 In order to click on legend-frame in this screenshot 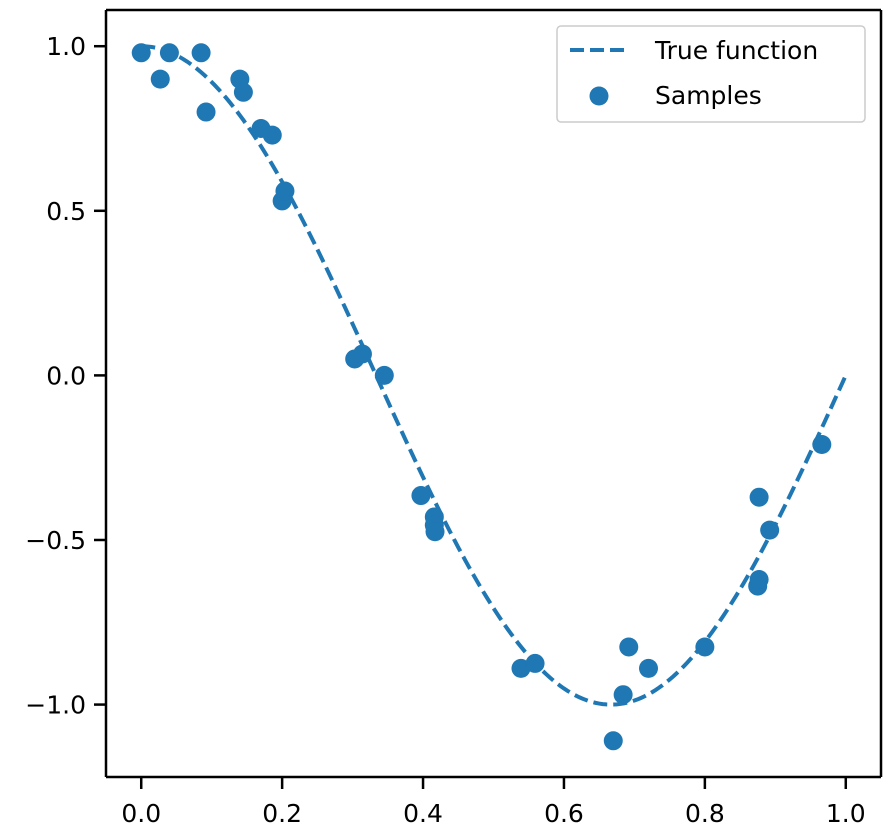, I will do `click(711, 74)`.